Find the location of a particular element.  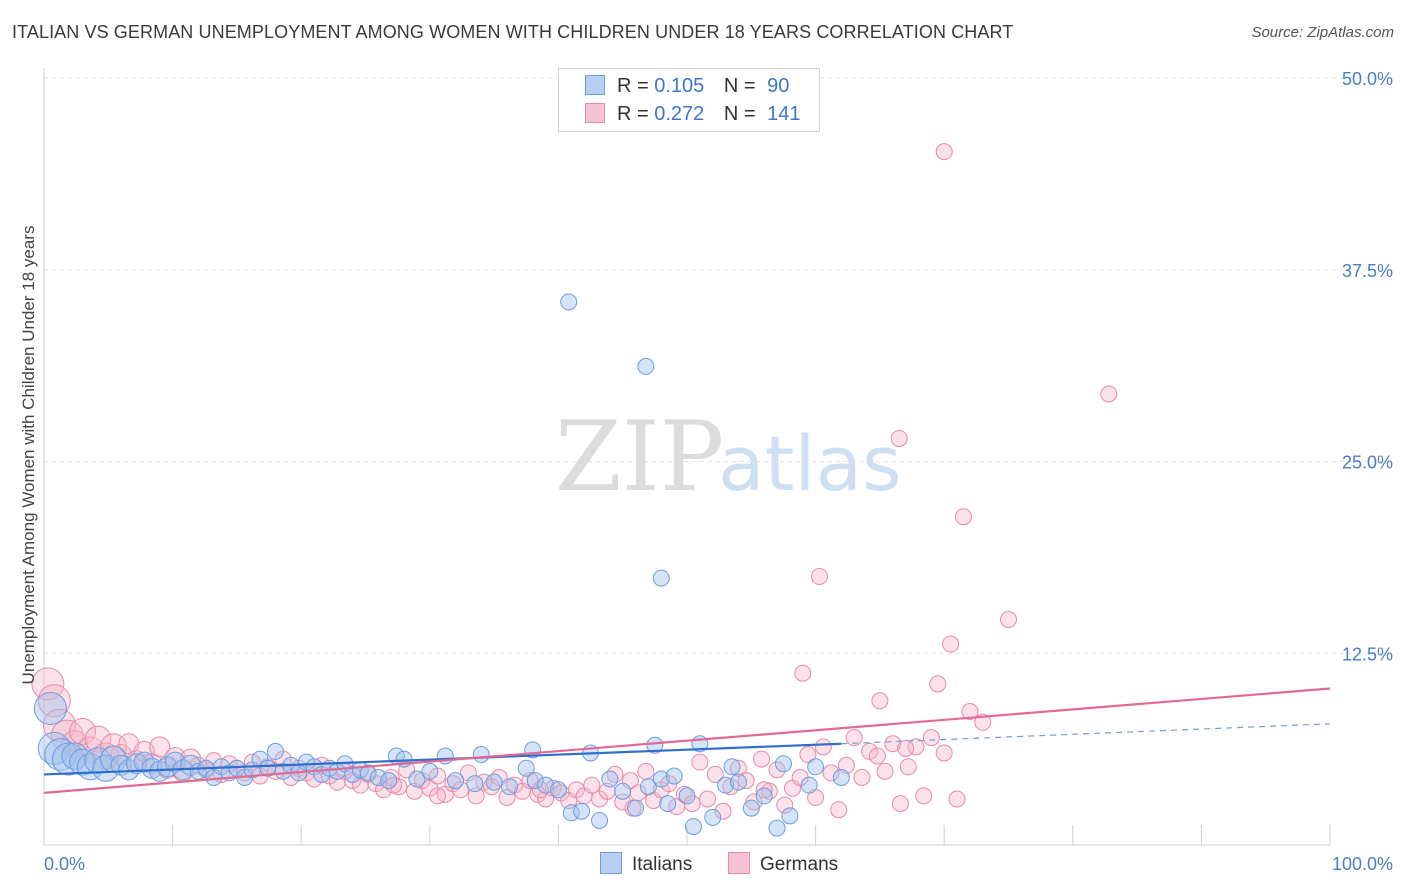

y-tick-label-3: 50.0% is located at coordinates (1367, 79).